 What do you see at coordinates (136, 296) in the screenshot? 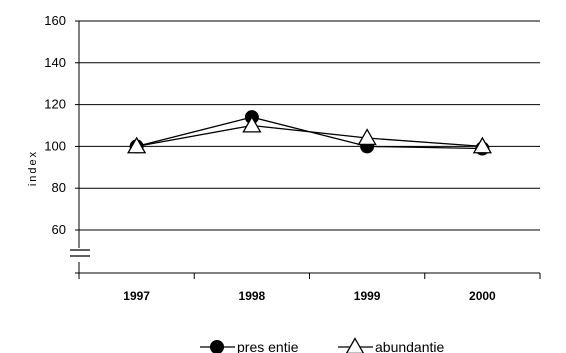
I see `x-tick-label-1997: 1997` at bounding box center [136, 296].